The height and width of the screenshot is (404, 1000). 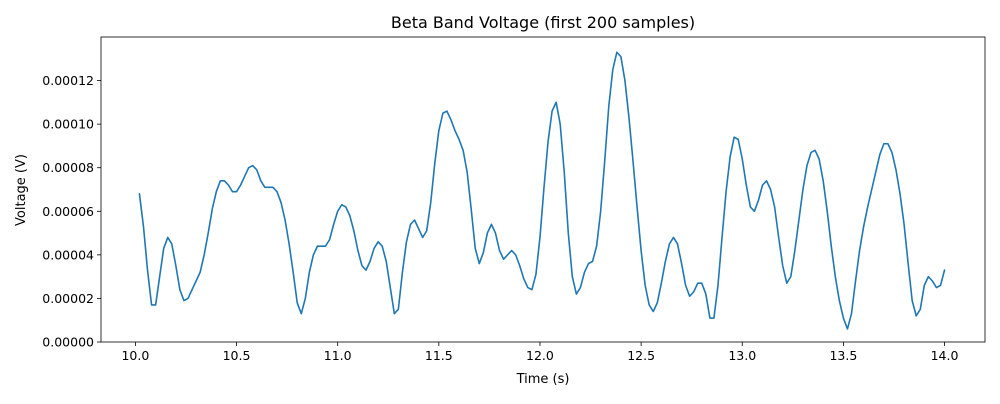 I want to click on x-tick-label: 13.0, so click(x=742, y=355).